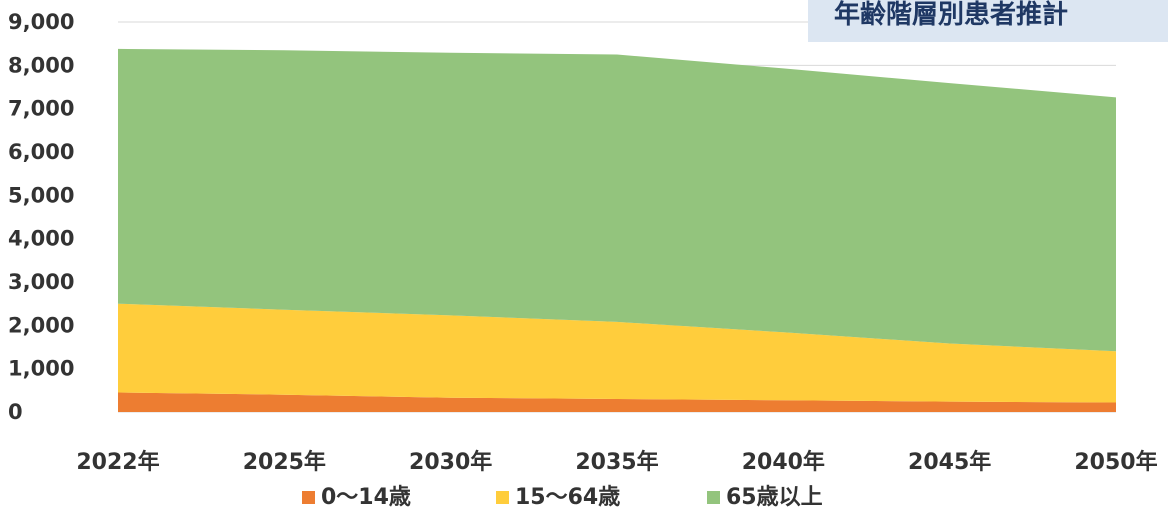  I want to click on legend-label: 65歳以上, so click(774, 497).